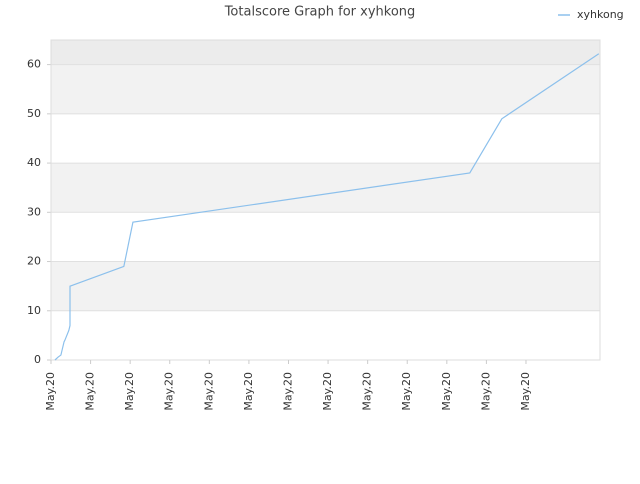 This screenshot has width=640, height=484. What do you see at coordinates (600, 14) in the screenshot?
I see `legend-label: xyhkong` at bounding box center [600, 14].